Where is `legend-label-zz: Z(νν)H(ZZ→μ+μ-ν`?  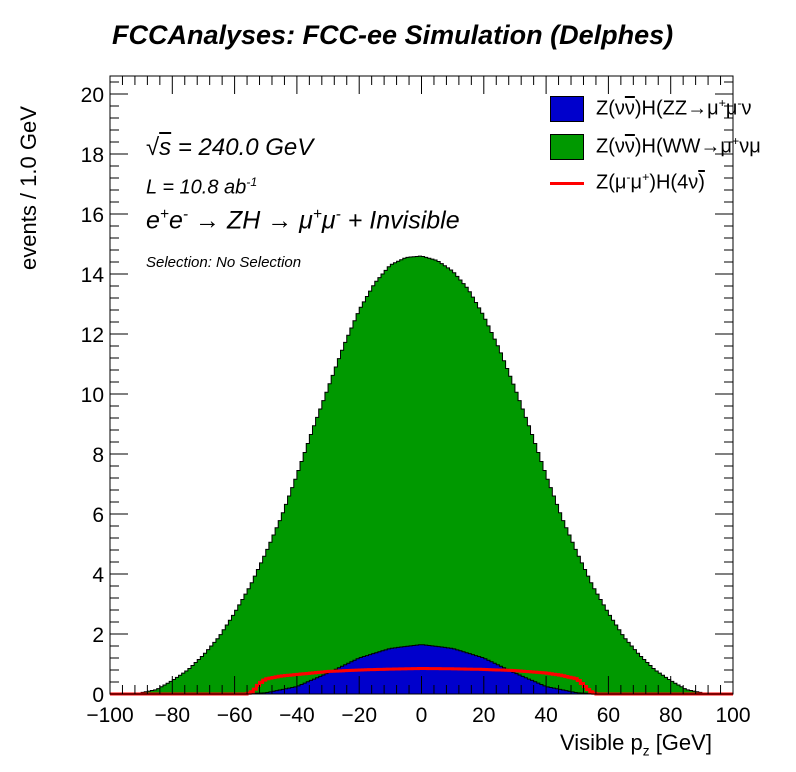 legend-label-zz: Z(νν)H(ZZ→μ+μ-ν is located at coordinates (674, 108).